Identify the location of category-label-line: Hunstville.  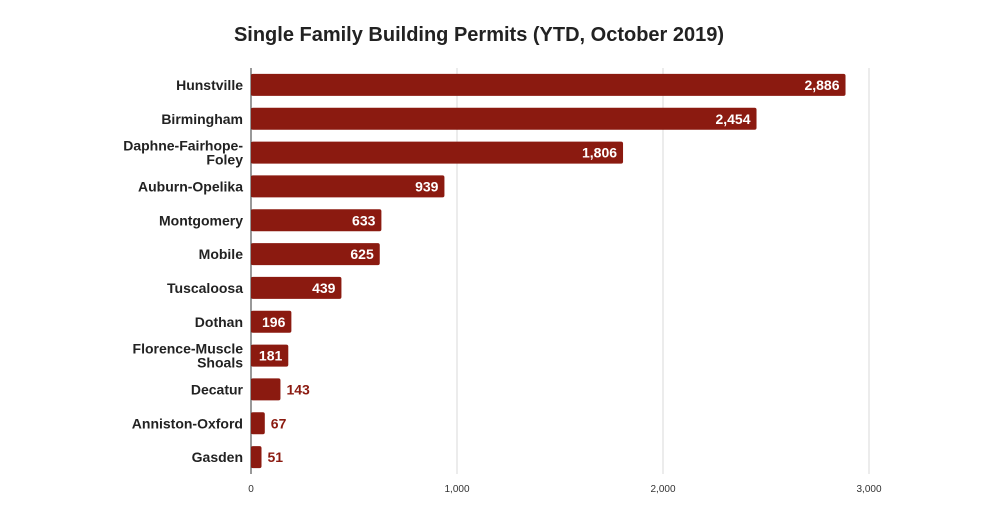
(209, 85).